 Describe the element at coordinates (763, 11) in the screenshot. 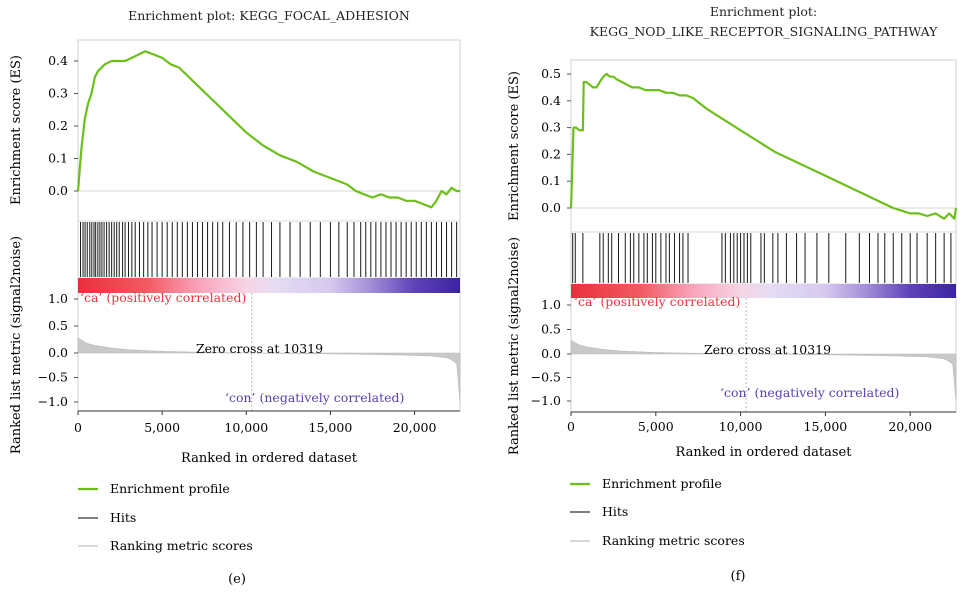

I see `chart-title: Enrichment plot:` at that location.